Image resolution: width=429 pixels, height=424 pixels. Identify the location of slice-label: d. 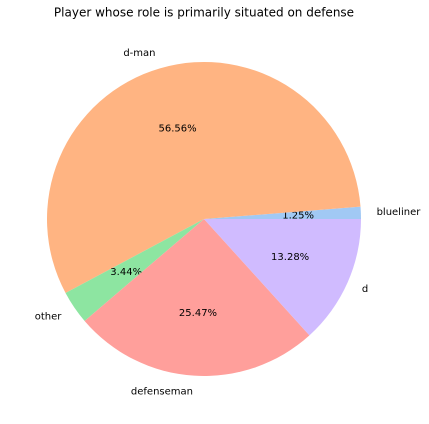
(365, 289).